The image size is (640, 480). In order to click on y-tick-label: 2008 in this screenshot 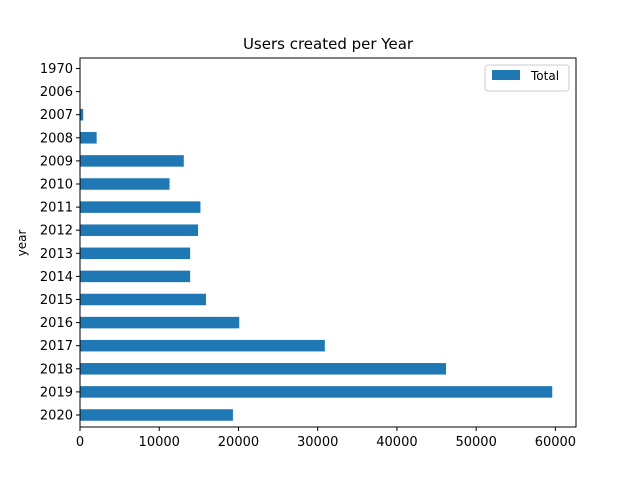, I will do `click(56, 138)`.